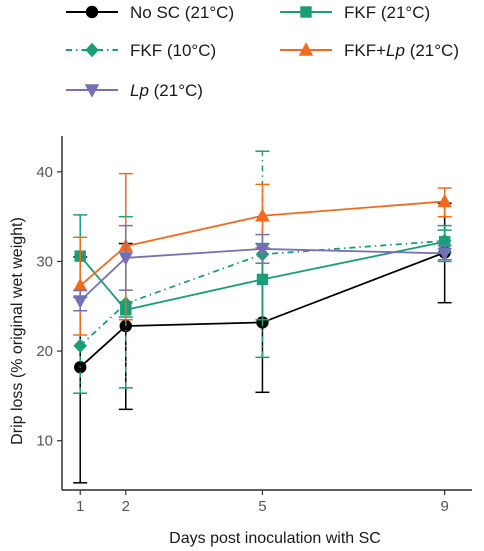  I want to click on legend-label: Lp (21°C), so click(166, 90).